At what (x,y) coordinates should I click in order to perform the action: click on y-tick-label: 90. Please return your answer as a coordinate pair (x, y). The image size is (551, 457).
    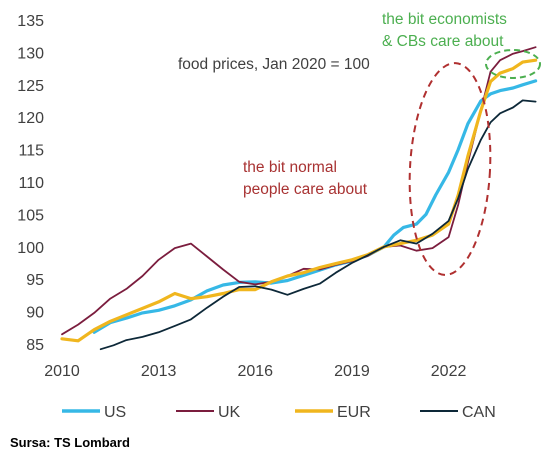
    Looking at the image, I should click on (35, 313).